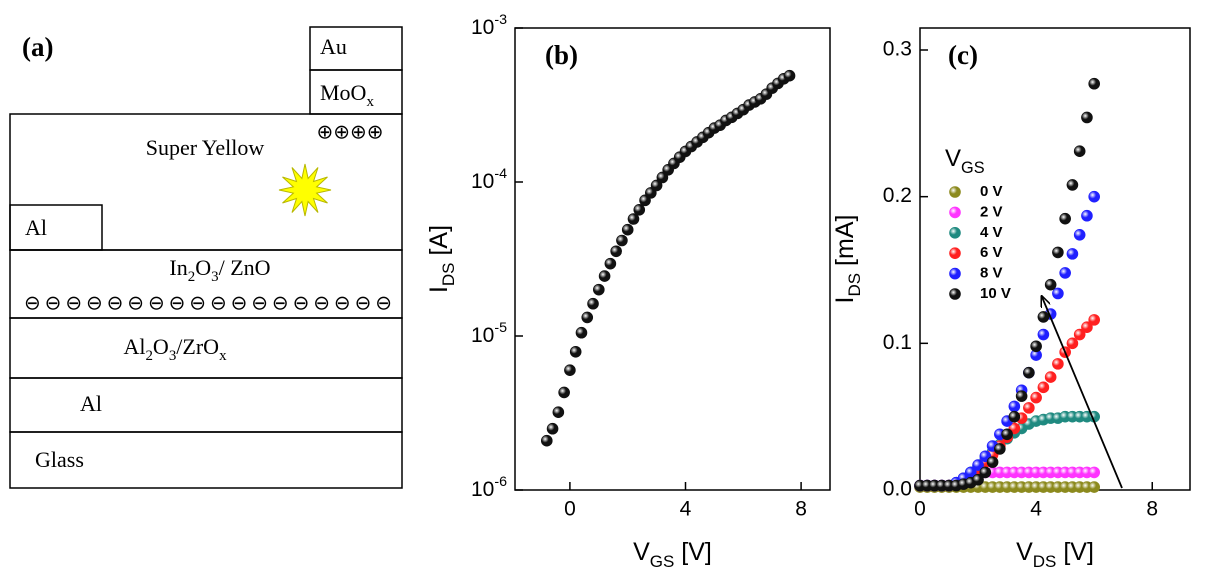  I want to click on layer-al-contact, so click(56, 227).